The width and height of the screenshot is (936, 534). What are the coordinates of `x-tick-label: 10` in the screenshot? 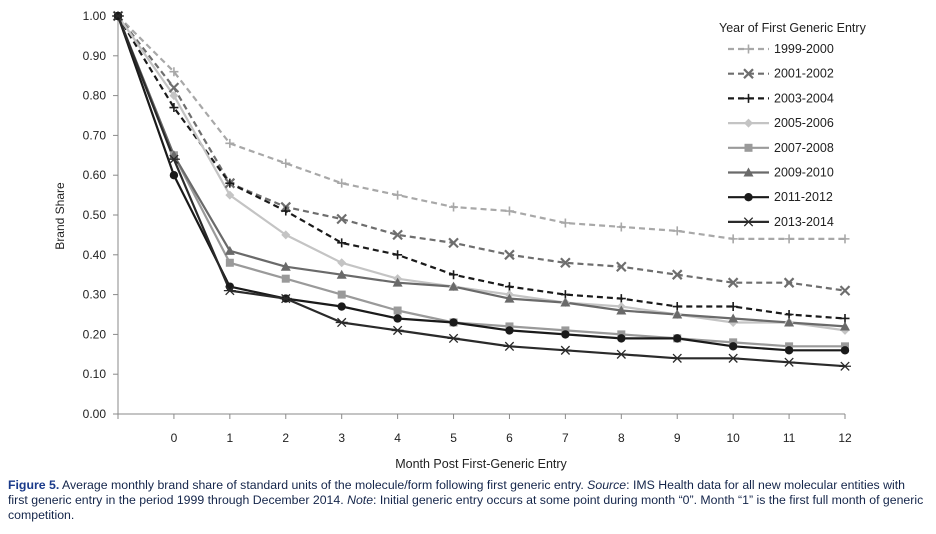 It's located at (733, 438).